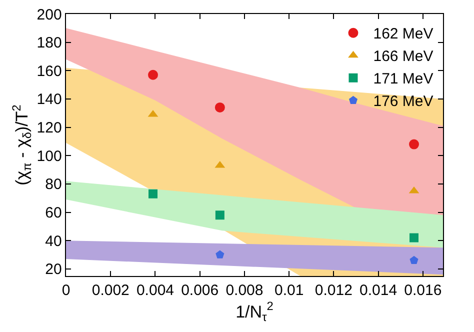  Describe the element at coordinates (403, 34) in the screenshot. I see `legend-label: 162 MeV` at that location.